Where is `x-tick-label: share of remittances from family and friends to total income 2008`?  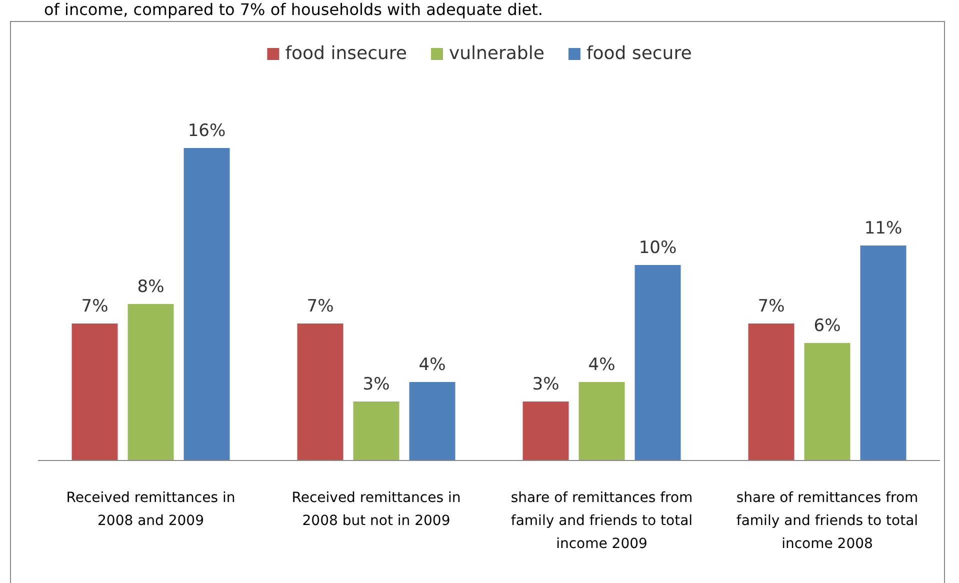 x-tick-label: share of remittances from family and friends to total income 2008 is located at coordinates (827, 521).